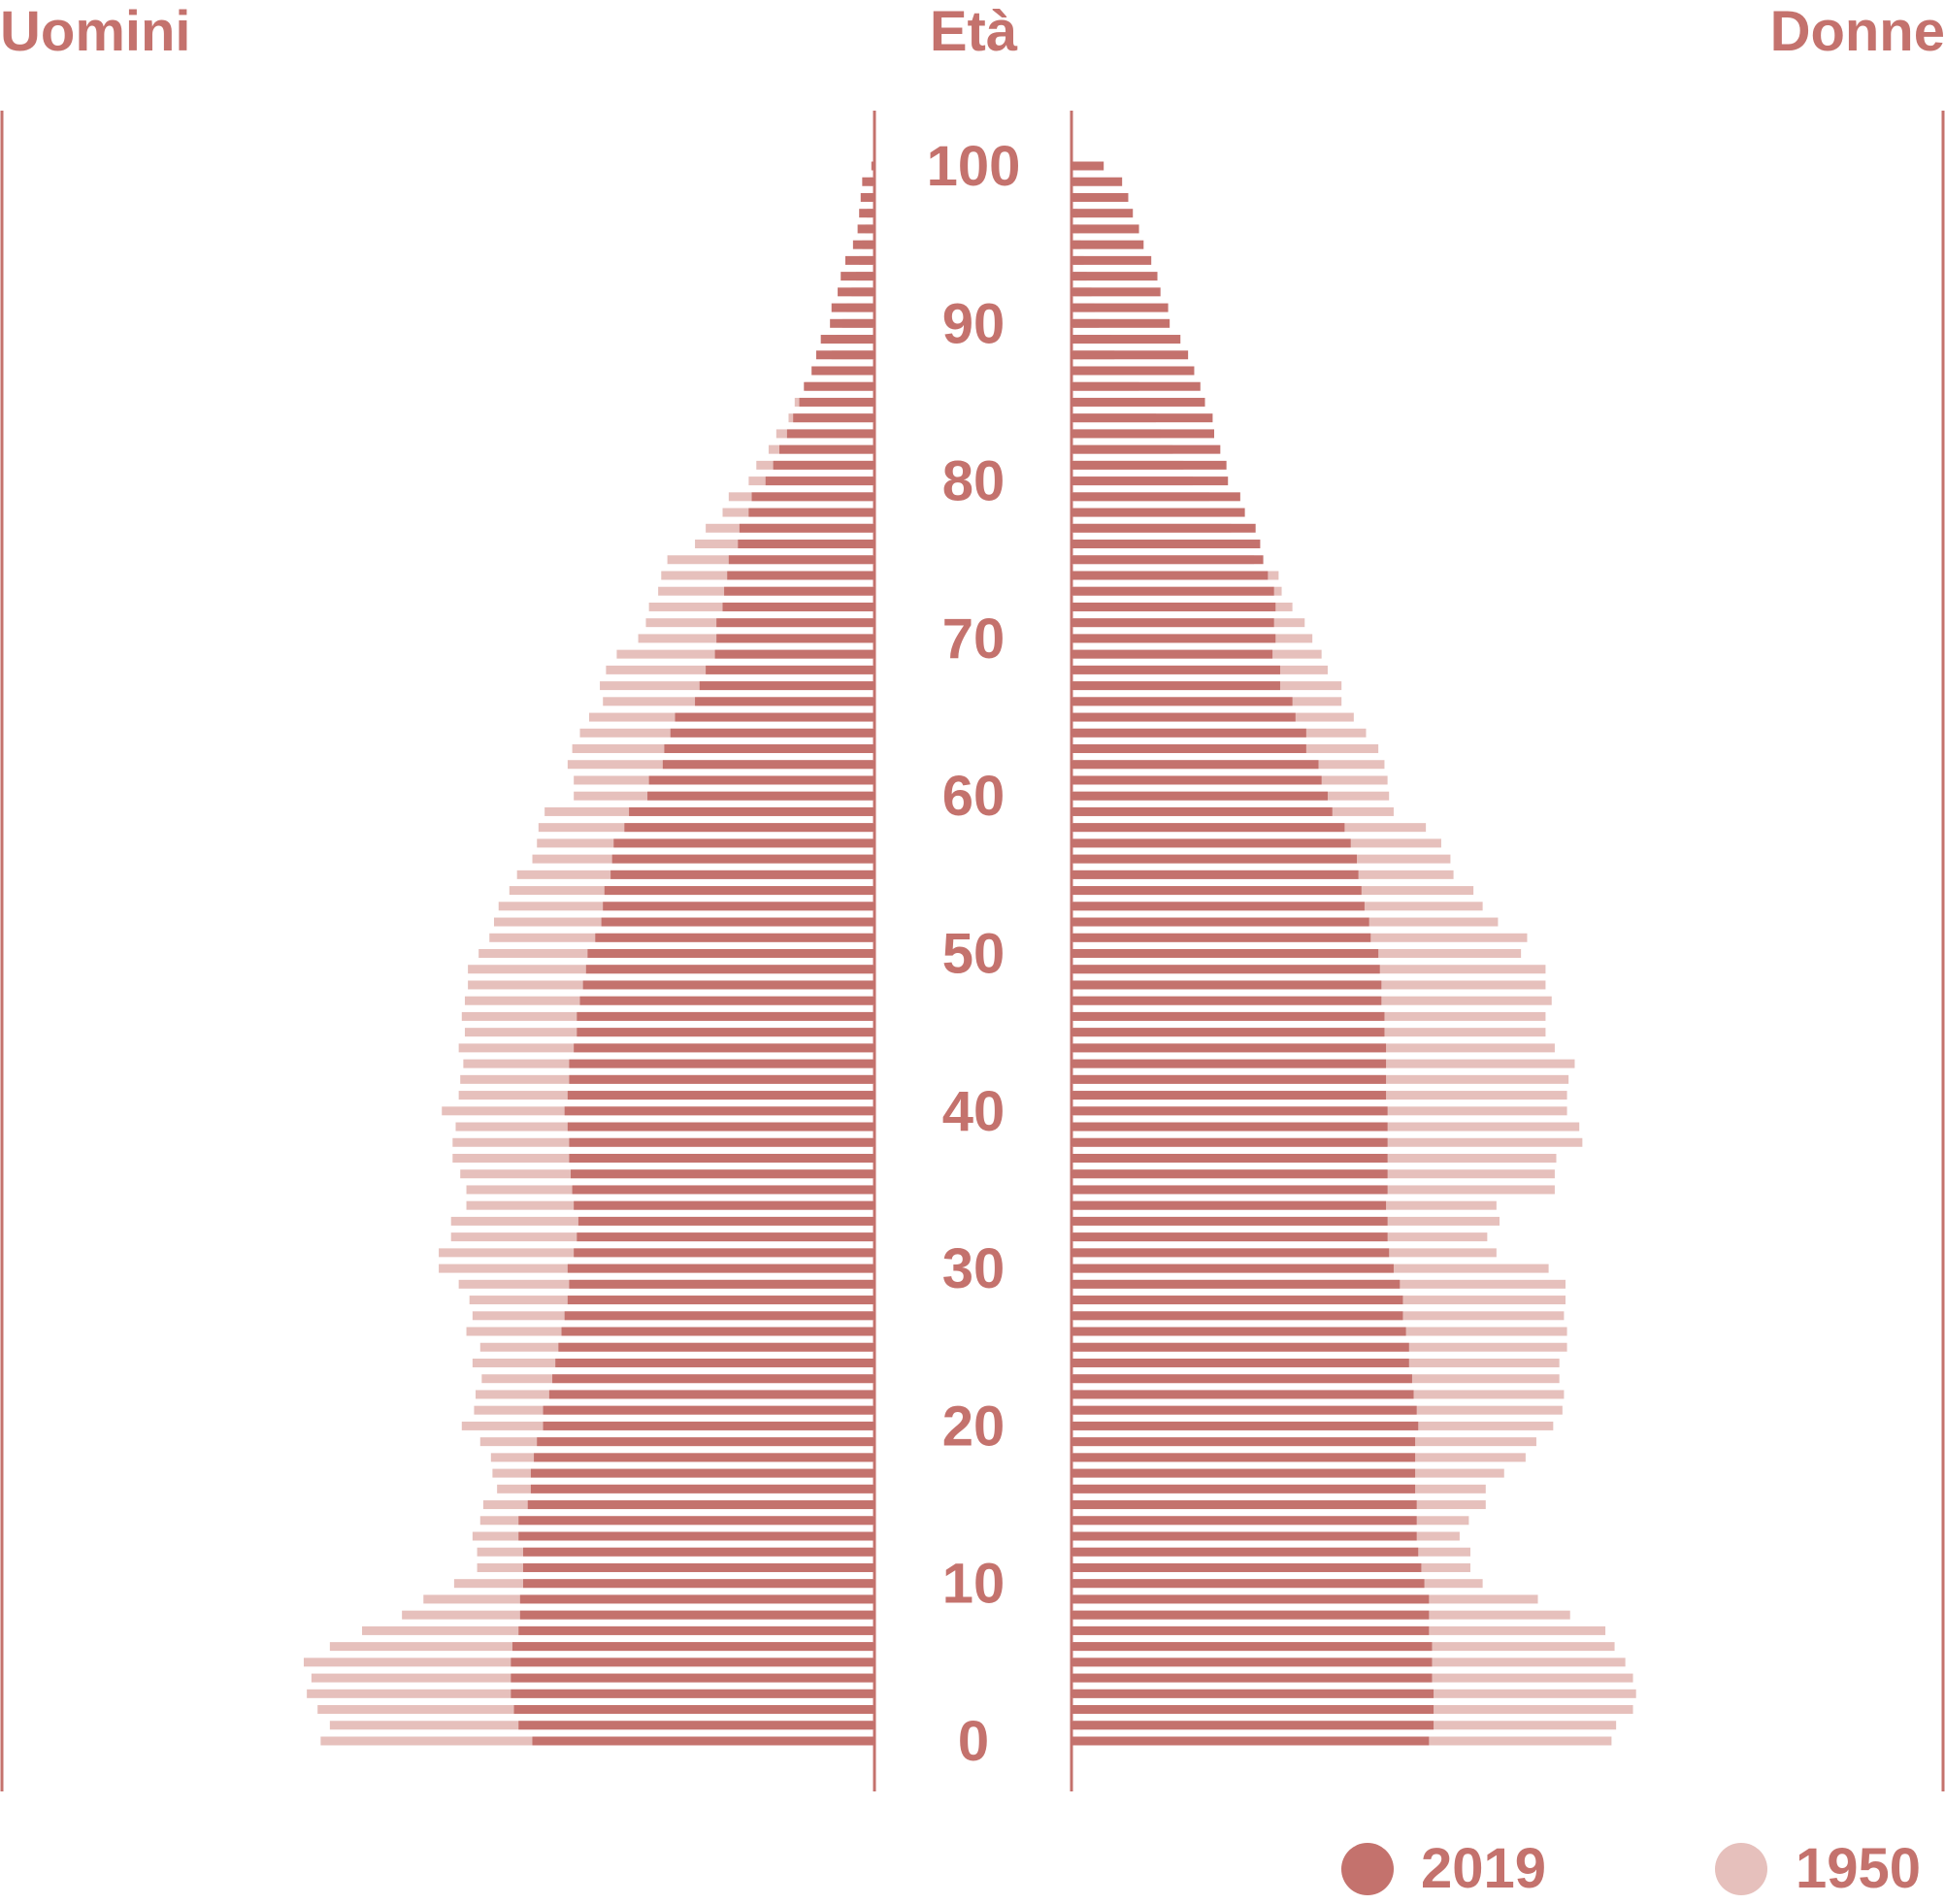 The height and width of the screenshot is (1904, 1945). What do you see at coordinates (1368, 1869) in the screenshot?
I see `legend-2019-swatch` at bounding box center [1368, 1869].